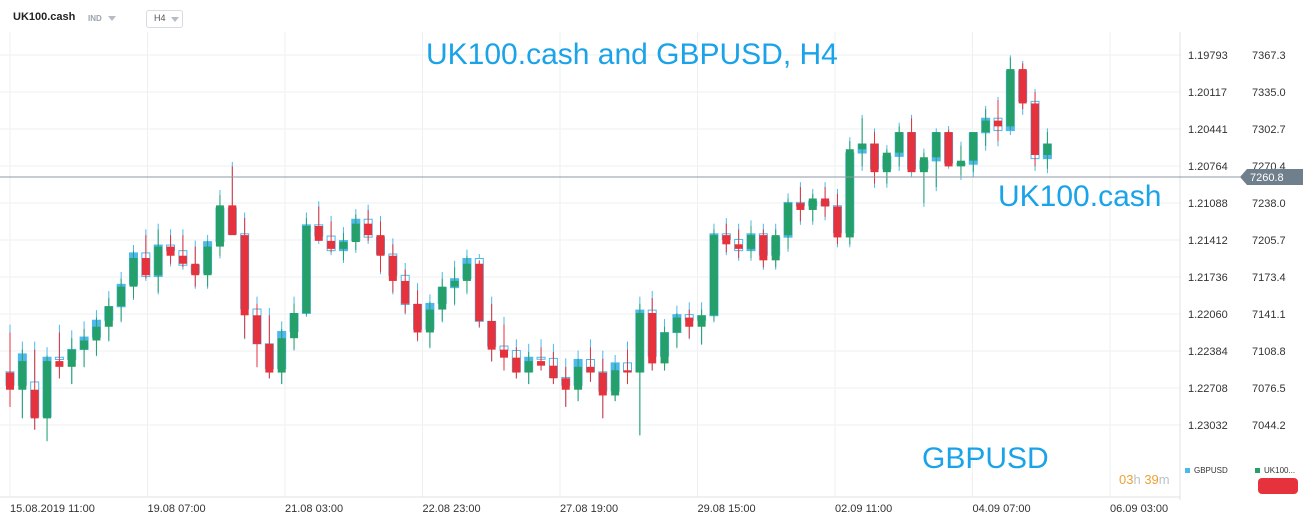  I want to click on time-tick-label: 04.09 07:00, so click(1002, 509).